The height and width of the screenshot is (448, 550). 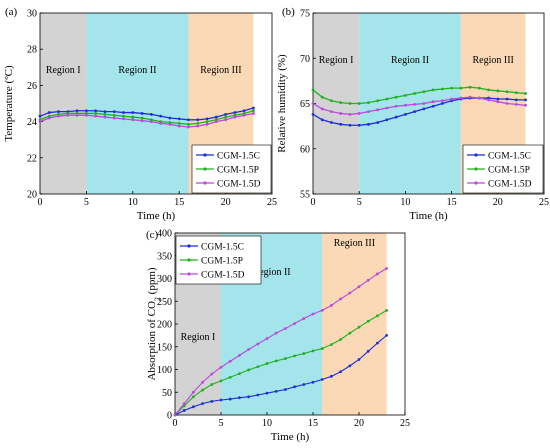 What do you see at coordinates (175, 423) in the screenshot?
I see `x-tick-label: 0` at bounding box center [175, 423].